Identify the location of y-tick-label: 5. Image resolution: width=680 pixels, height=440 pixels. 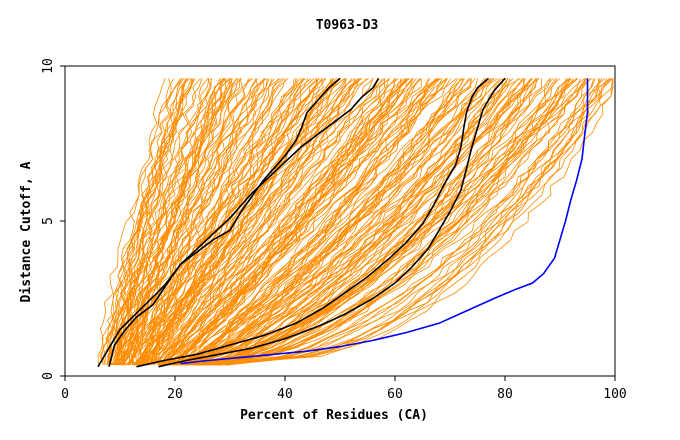
(48, 221).